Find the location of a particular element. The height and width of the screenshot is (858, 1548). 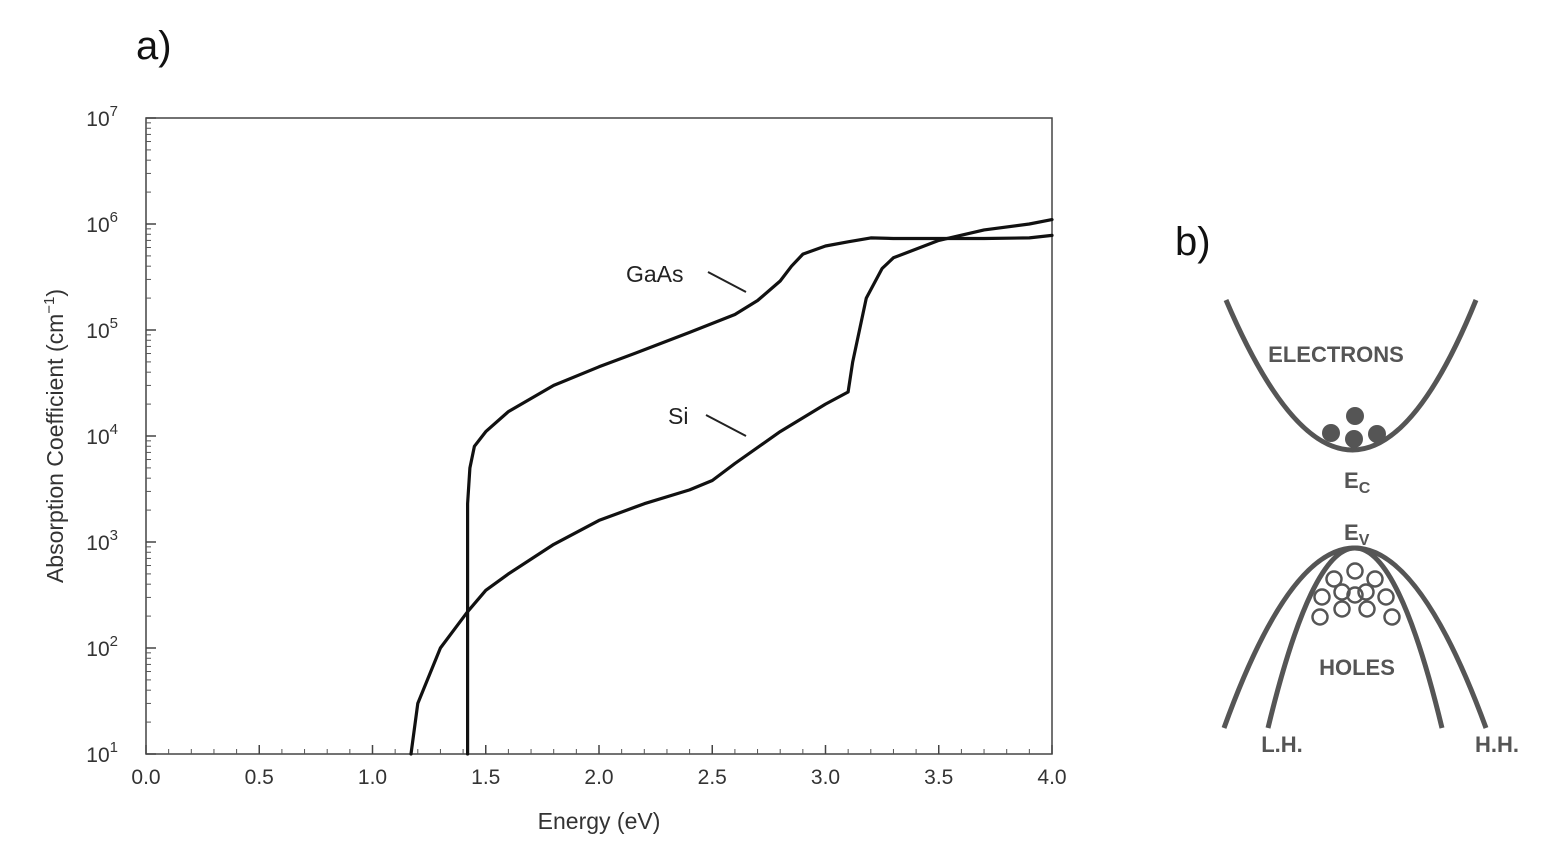

band-diagram: ELECTRONS EC EV HOLES L.H. H.H. is located at coordinates (1370, 528).